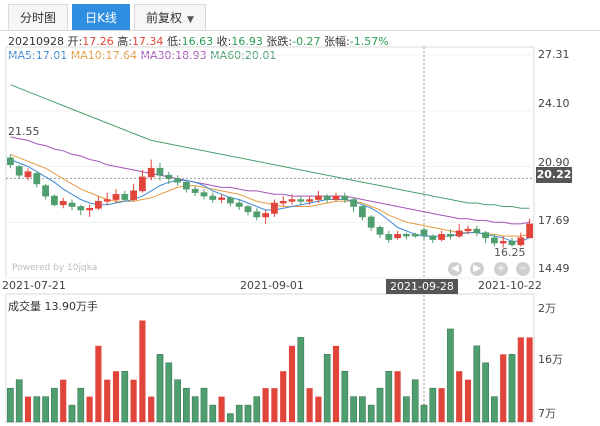 The height and width of the screenshot is (426, 600). Describe the element at coordinates (24, 131) in the screenshot. I see `high-marker: 21.55` at that location.